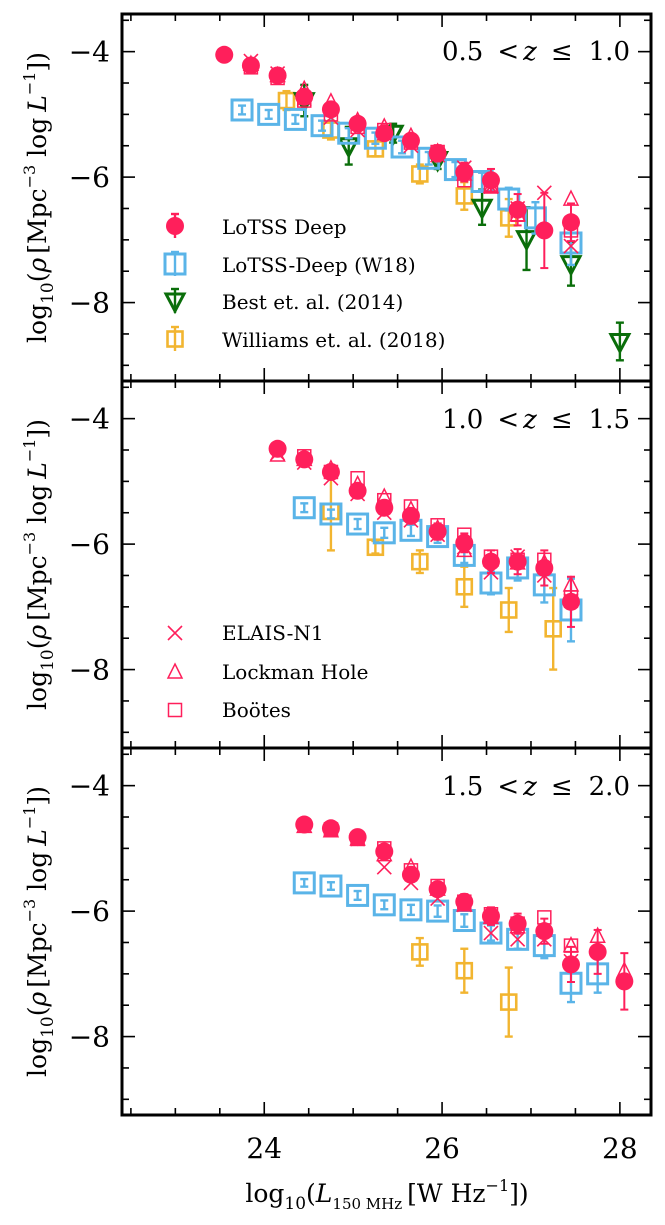 The width and height of the screenshot is (665, 1225). What do you see at coordinates (295, 672) in the screenshot?
I see `legend-label-lockman: Lockman Hole` at bounding box center [295, 672].